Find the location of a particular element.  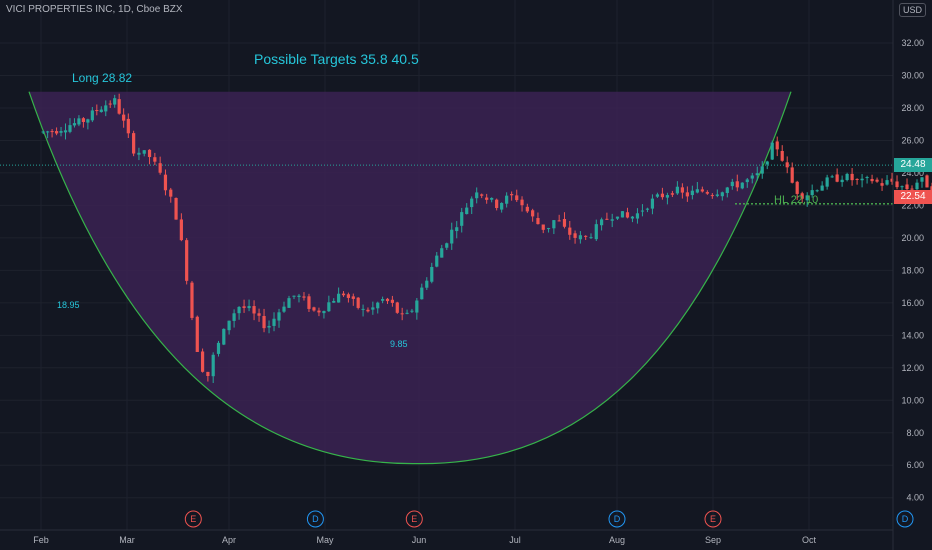

symbol-title: VICI PROPERTIES INC, 1D, Cboe BZX is located at coordinates (94, 9).